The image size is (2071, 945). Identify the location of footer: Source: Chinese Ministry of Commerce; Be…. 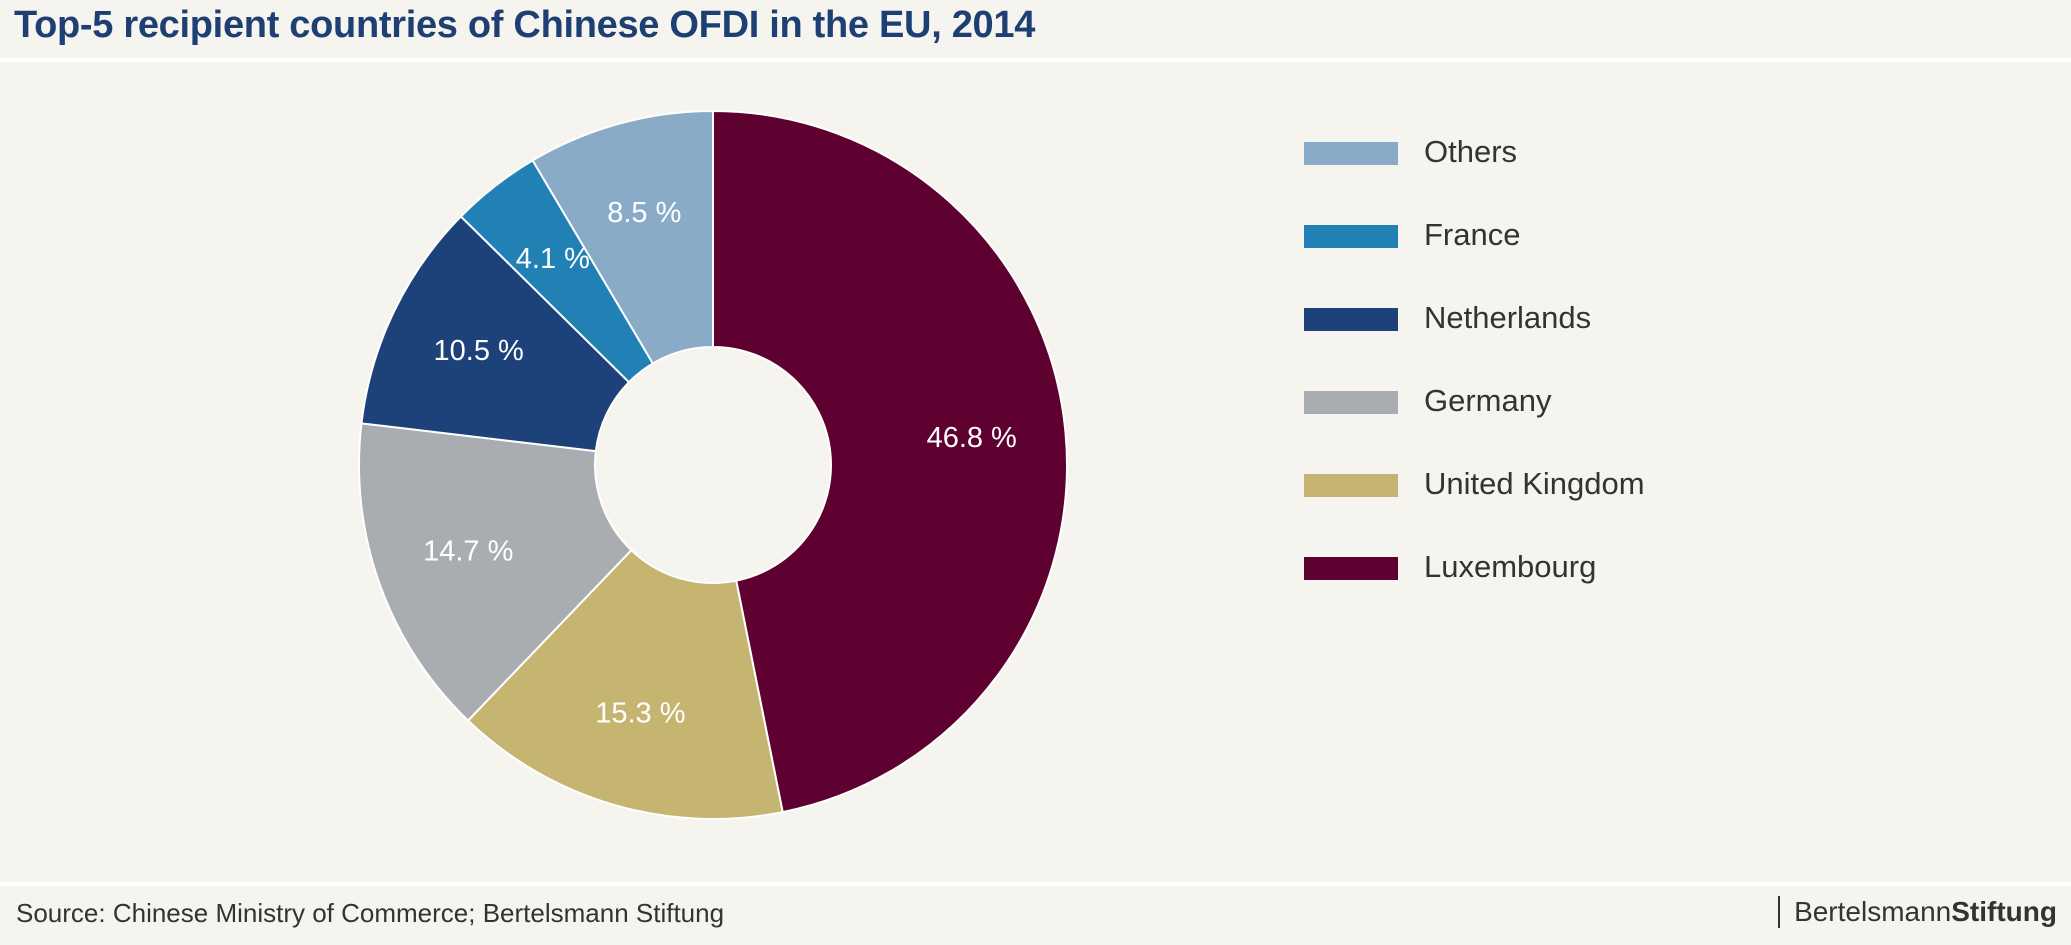
(1035, 915).